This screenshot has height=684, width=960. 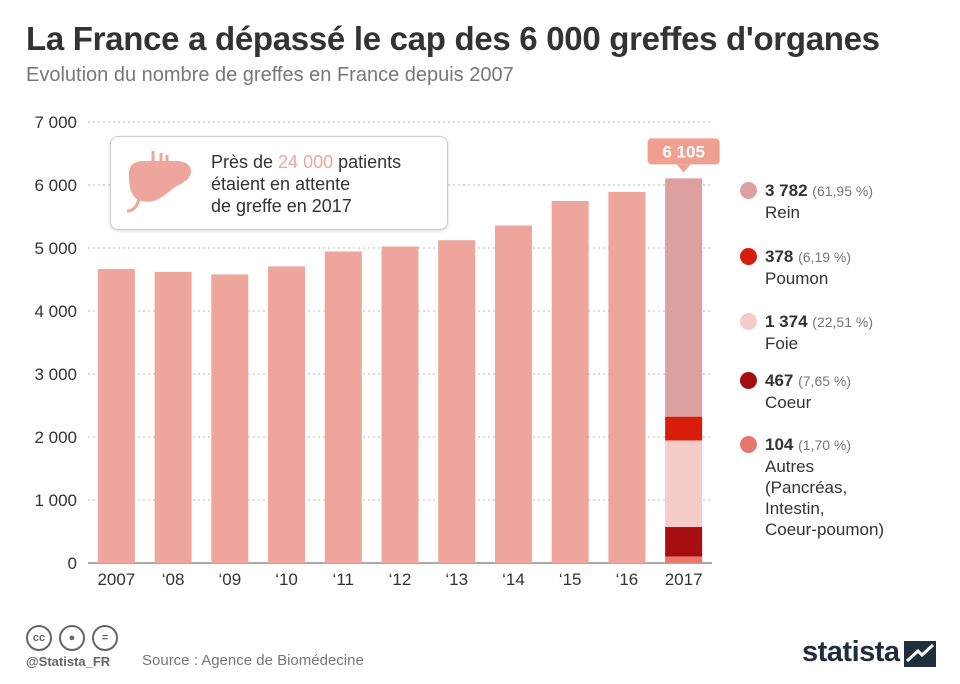 What do you see at coordinates (72, 563) in the screenshot?
I see `y-tick-label: 0` at bounding box center [72, 563].